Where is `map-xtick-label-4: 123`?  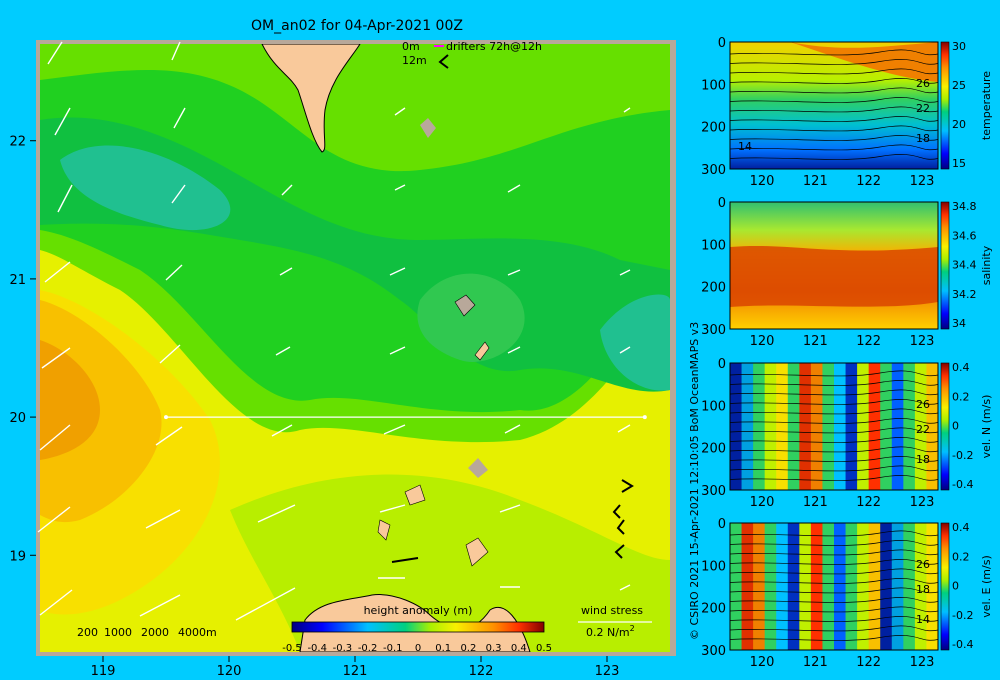
map-xtick-label-4: 123 is located at coordinates (607, 671).